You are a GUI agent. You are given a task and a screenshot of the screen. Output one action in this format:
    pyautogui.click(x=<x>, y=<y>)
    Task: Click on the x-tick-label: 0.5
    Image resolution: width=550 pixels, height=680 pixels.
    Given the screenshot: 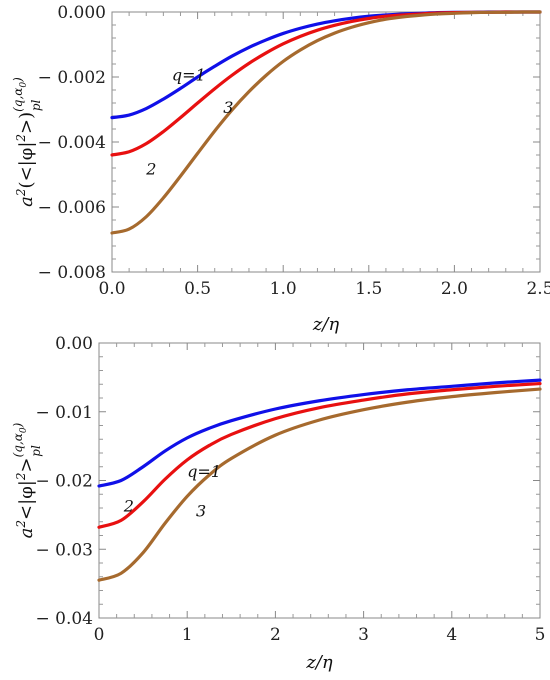 What is the action you would take?
    pyautogui.click(x=197, y=289)
    